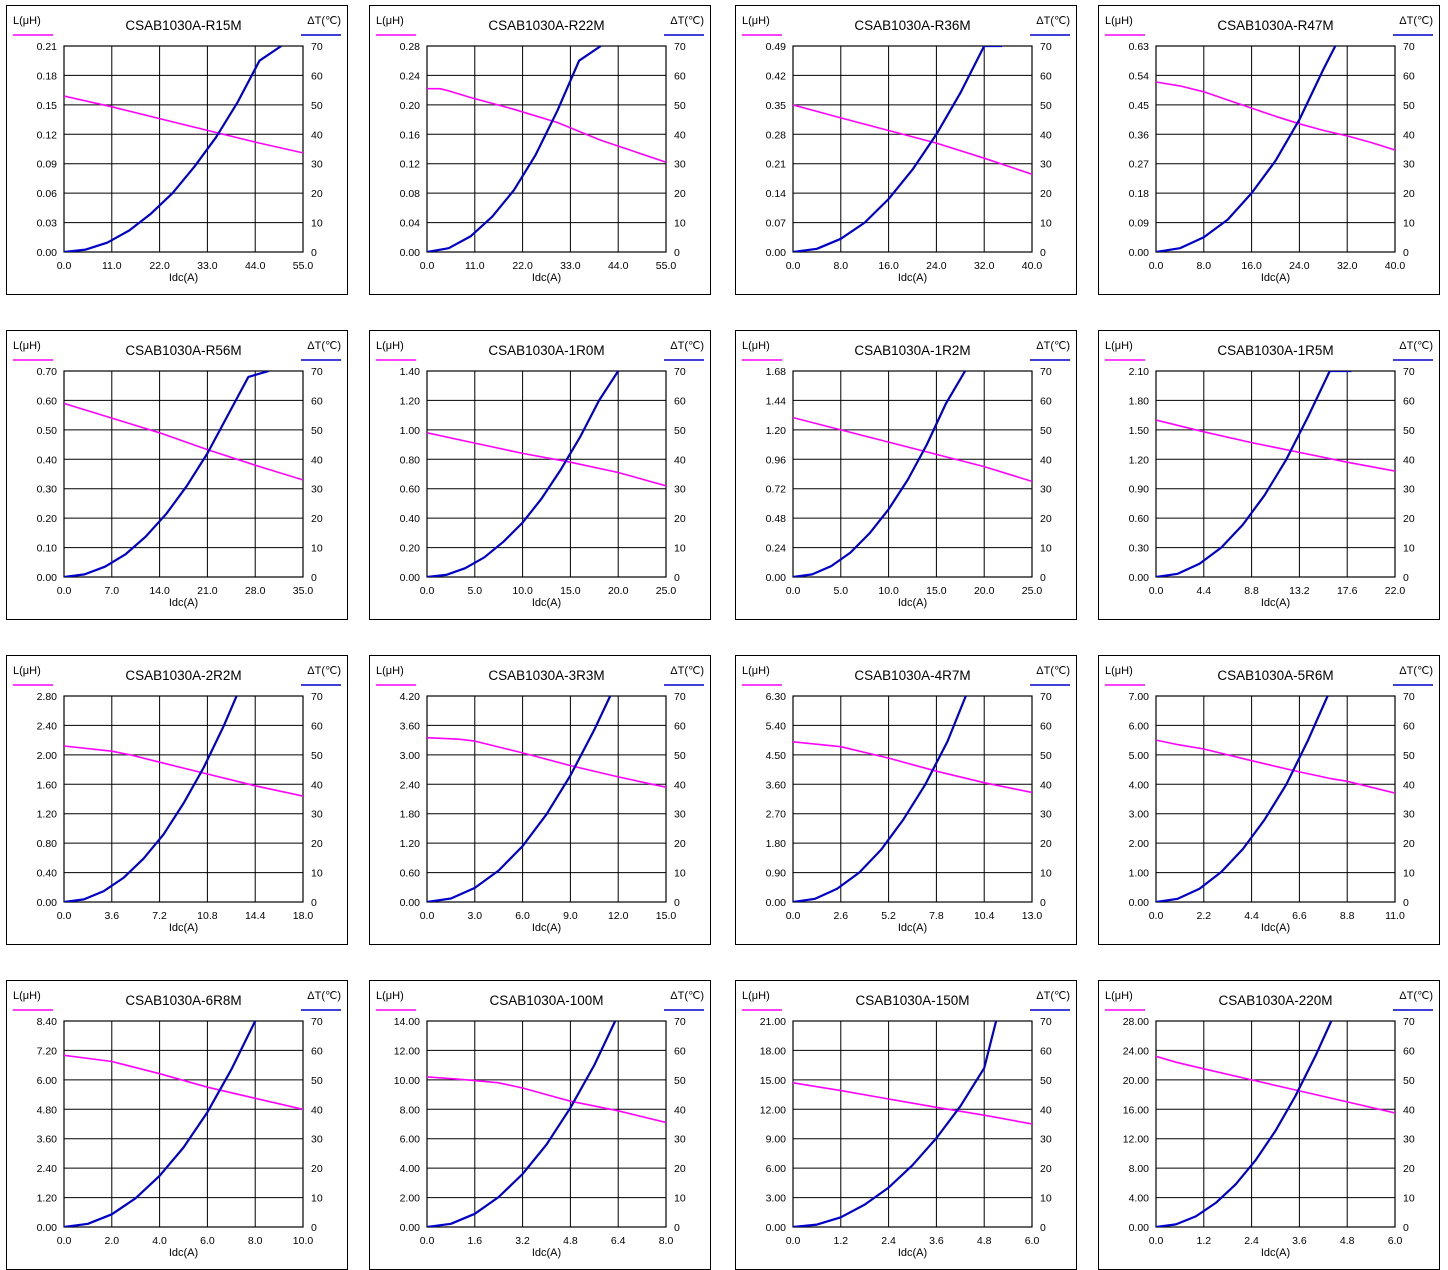  I want to click on x-tick-label: 13.0, so click(1032, 916).